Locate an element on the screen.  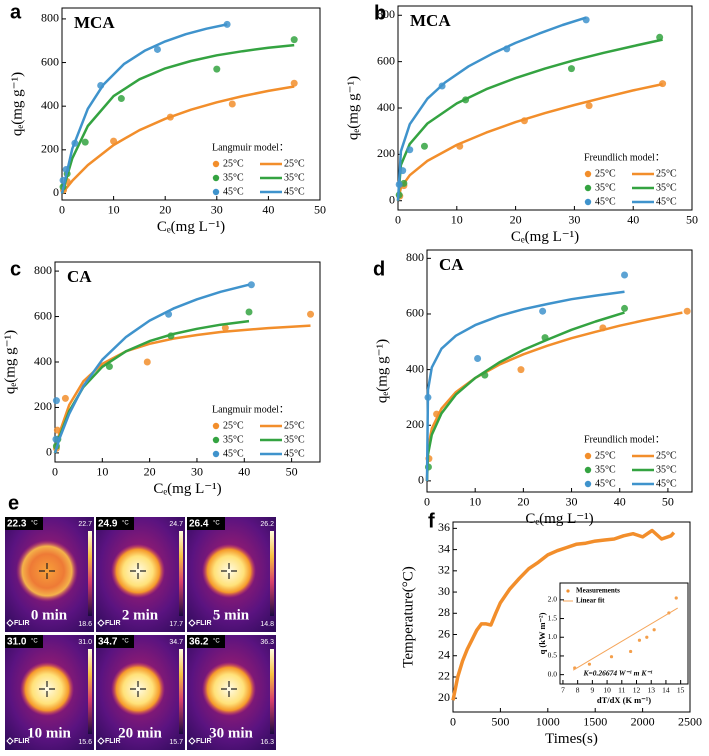
y-tick-label: 36 is located at coordinates (444, 527).